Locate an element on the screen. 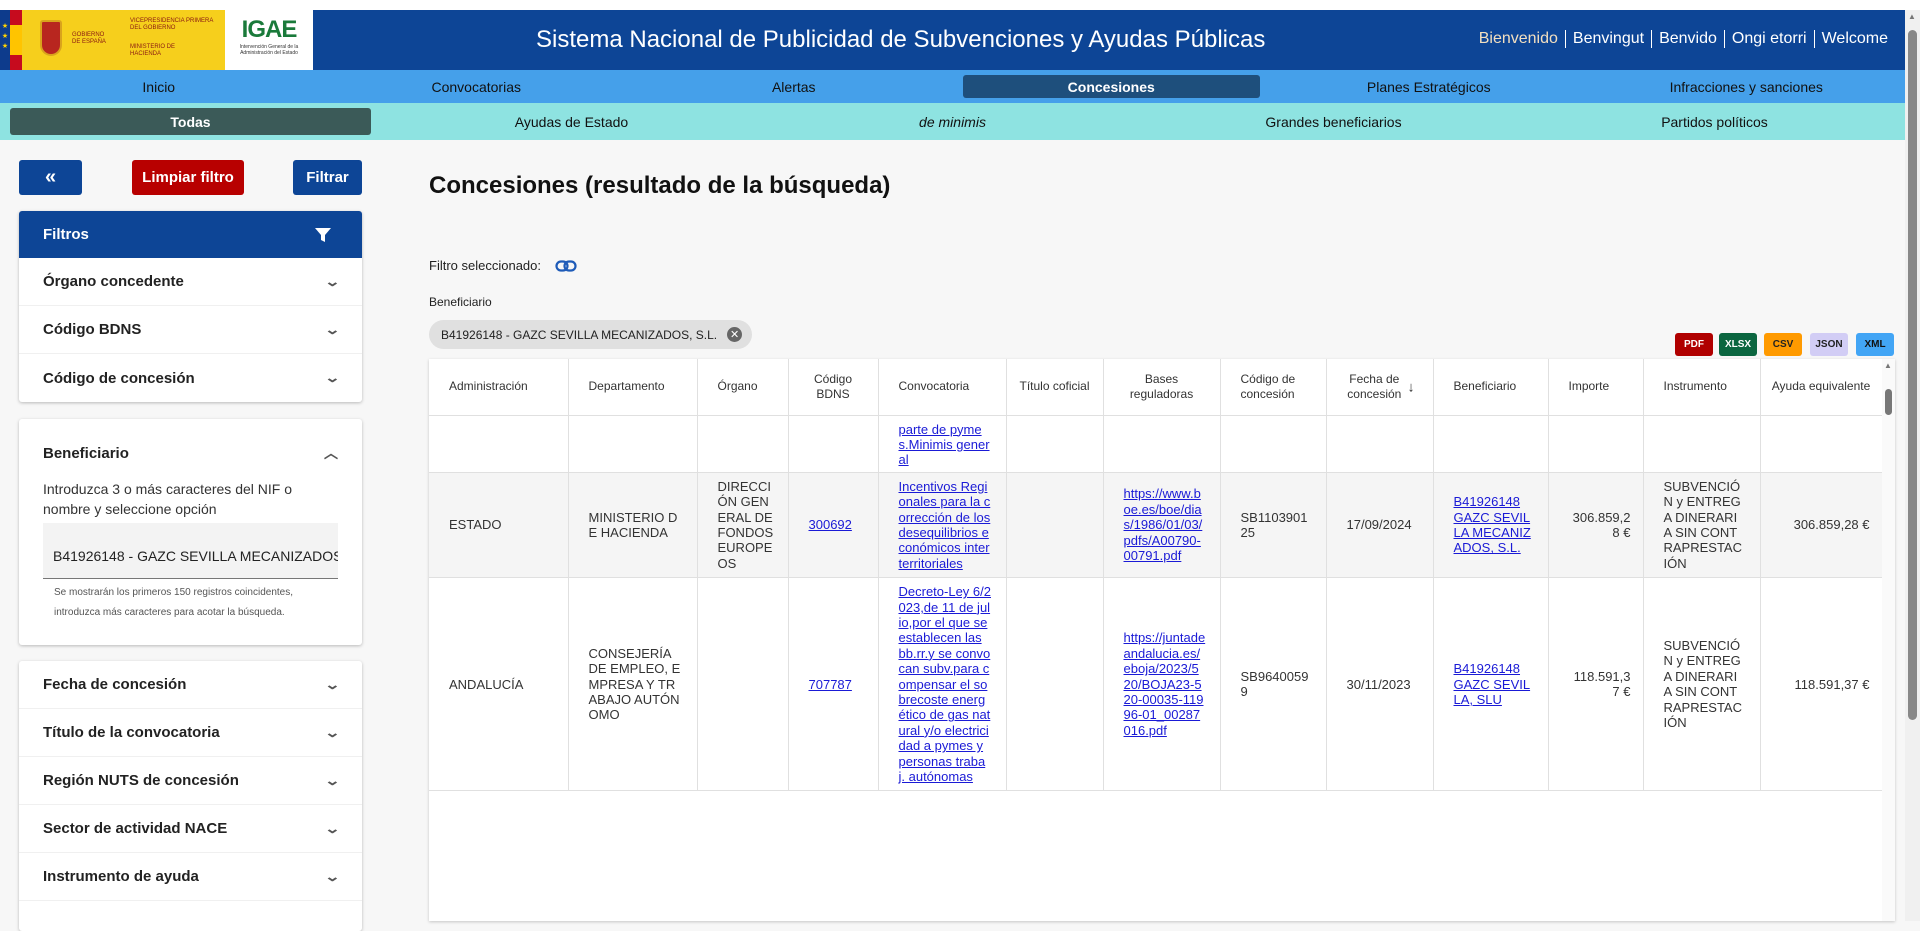 The height and width of the screenshot is (931, 1920). filter-next-item is located at coordinates (190, 916).